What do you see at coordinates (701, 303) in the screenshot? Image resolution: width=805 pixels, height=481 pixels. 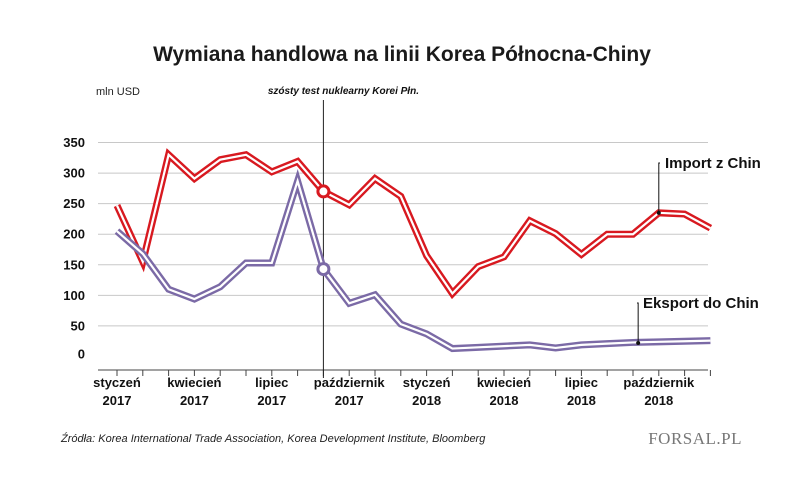 I see `legend-export: Eksport do Chin` at bounding box center [701, 303].